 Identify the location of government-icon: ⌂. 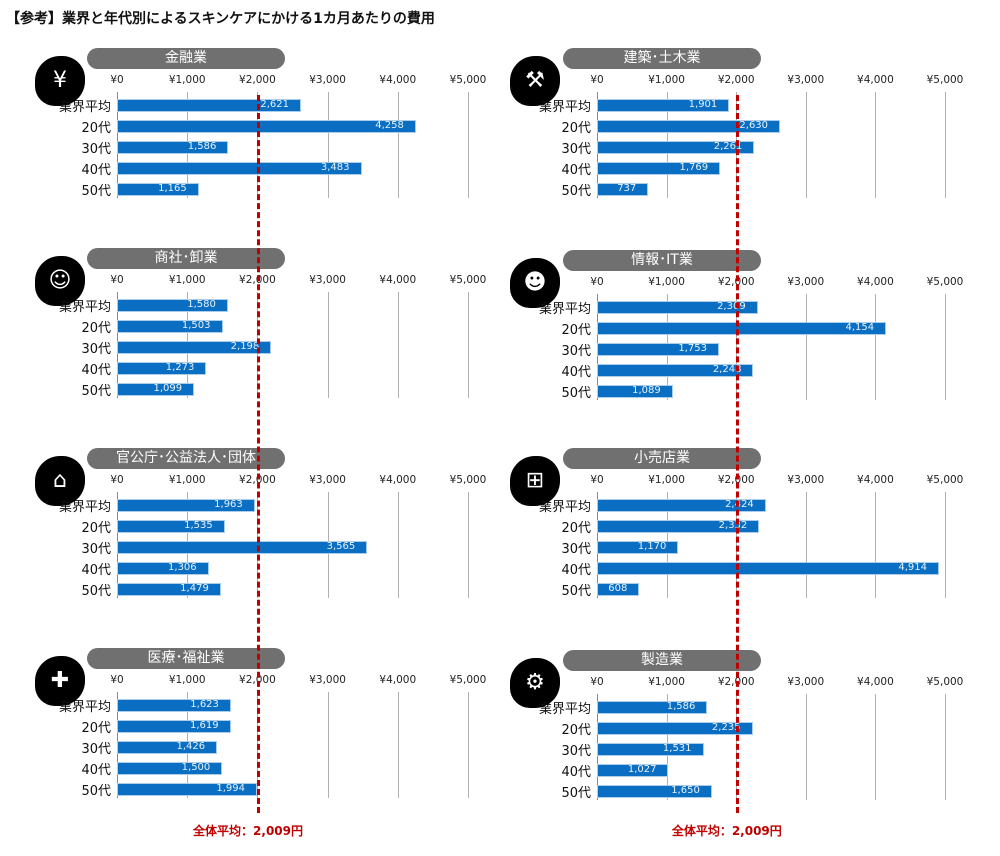
(60, 481).